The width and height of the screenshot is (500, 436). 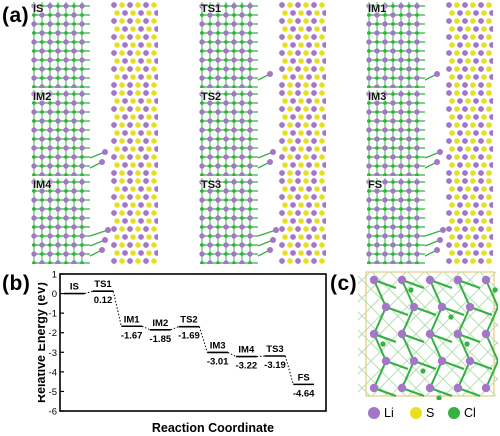 What do you see at coordinates (42, 185) in the screenshot?
I see `structure-label: IM4` at bounding box center [42, 185].